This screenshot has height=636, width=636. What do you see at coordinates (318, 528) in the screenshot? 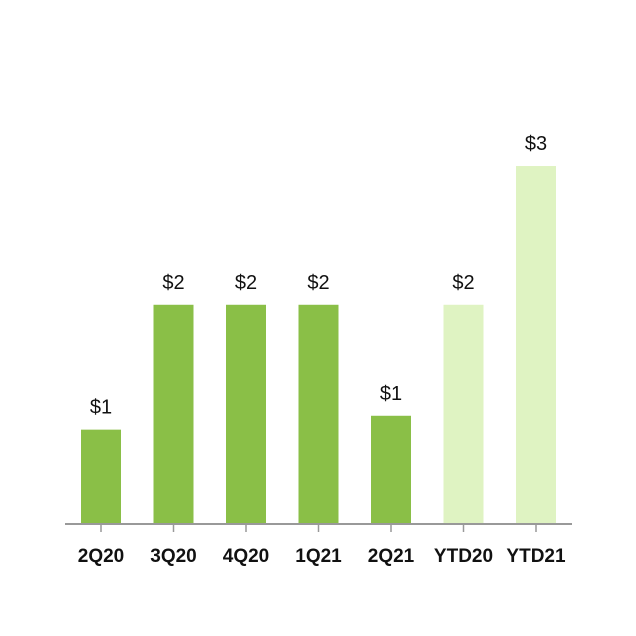
I see `x-ticks-group` at bounding box center [318, 528].